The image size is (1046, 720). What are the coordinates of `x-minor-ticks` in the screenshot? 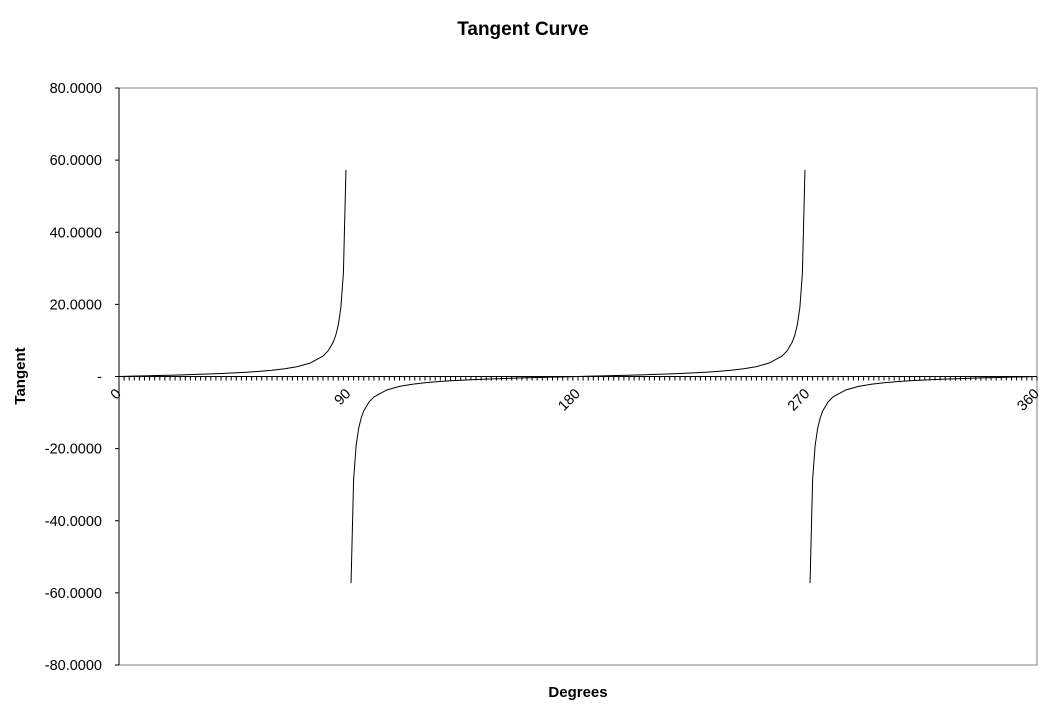 It's located at (578, 378).